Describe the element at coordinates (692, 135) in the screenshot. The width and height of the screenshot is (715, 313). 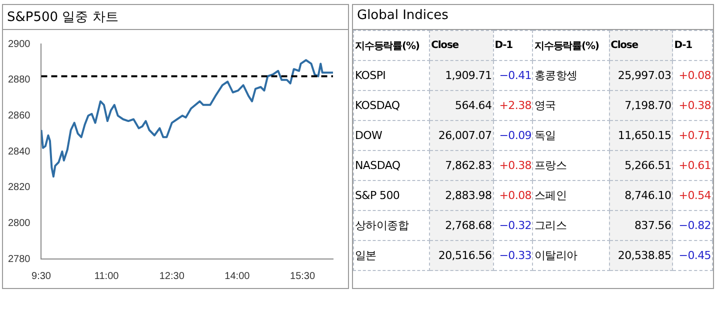
I see `text: +0.71` at that location.